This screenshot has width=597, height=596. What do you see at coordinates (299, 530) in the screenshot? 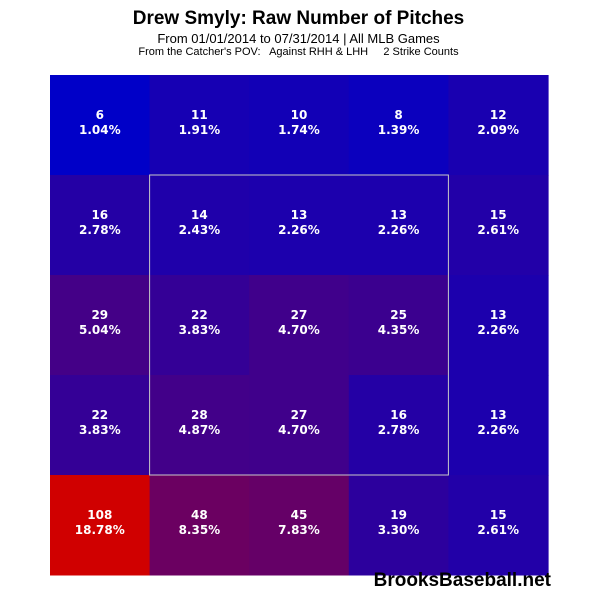
I see `cell-percent-label: 7.83%` at bounding box center [299, 530].